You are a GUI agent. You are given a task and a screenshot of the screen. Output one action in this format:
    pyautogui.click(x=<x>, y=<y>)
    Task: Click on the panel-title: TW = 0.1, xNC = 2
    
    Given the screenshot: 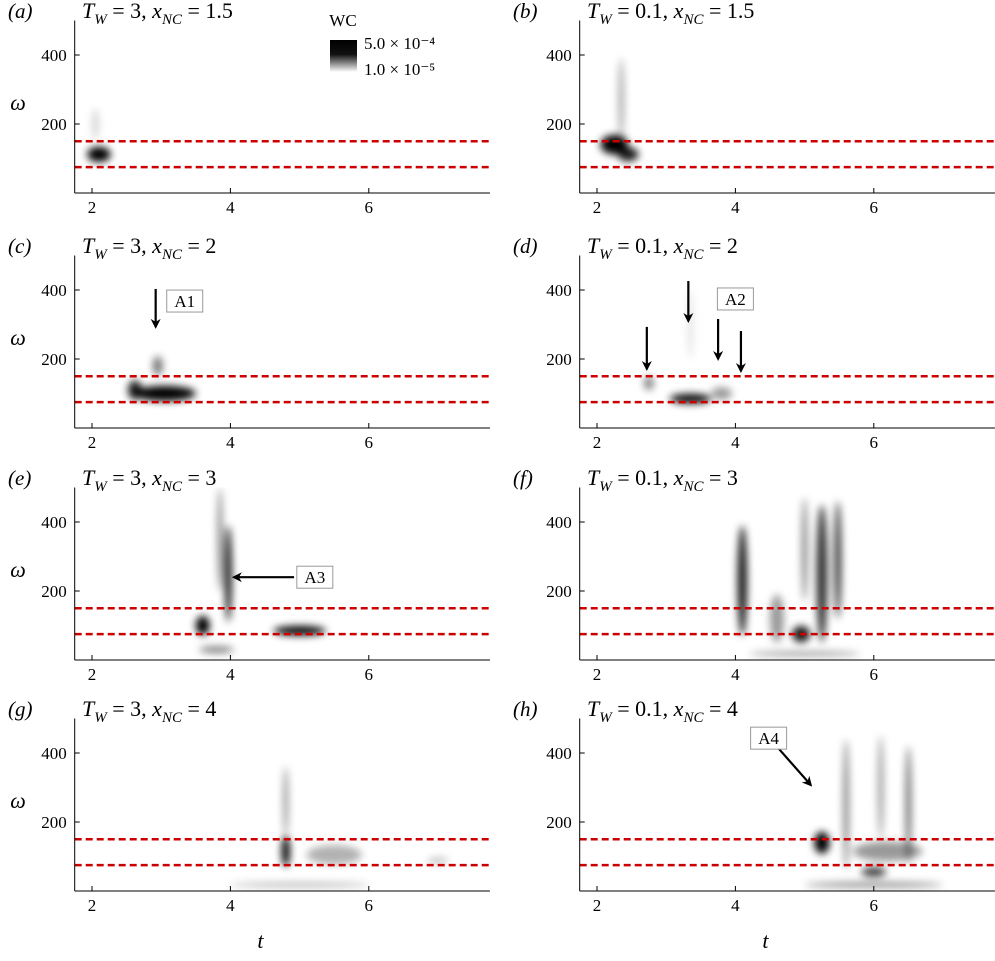 What is the action you would take?
    pyautogui.click(x=662, y=248)
    